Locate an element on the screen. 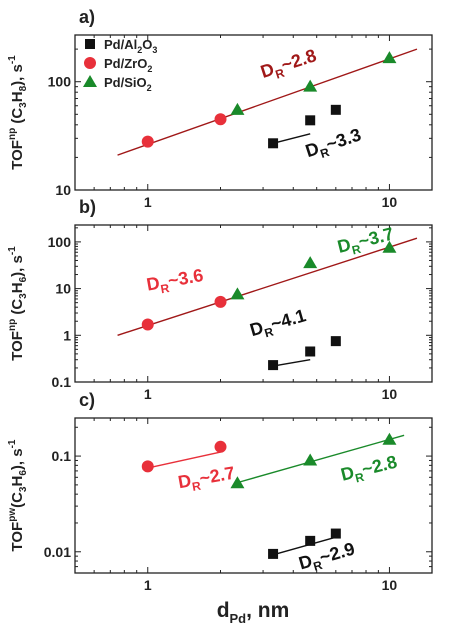  y-axis-label: TOFnp (C3H6), s-1 is located at coordinates (18, 303).